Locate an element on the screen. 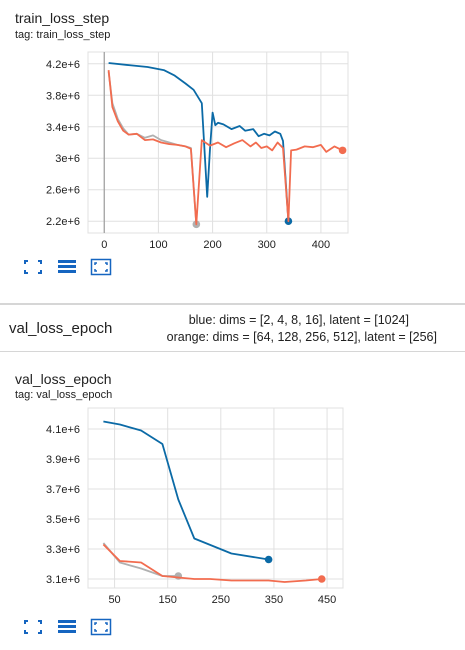  chart-tag: tag: train_loss_step is located at coordinates (63, 35).